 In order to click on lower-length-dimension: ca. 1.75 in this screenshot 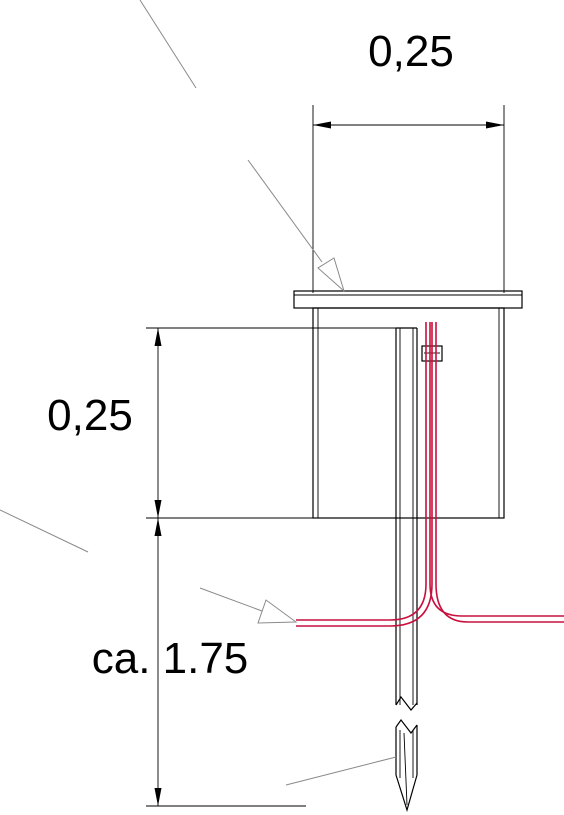, I will do `click(199, 662)`.